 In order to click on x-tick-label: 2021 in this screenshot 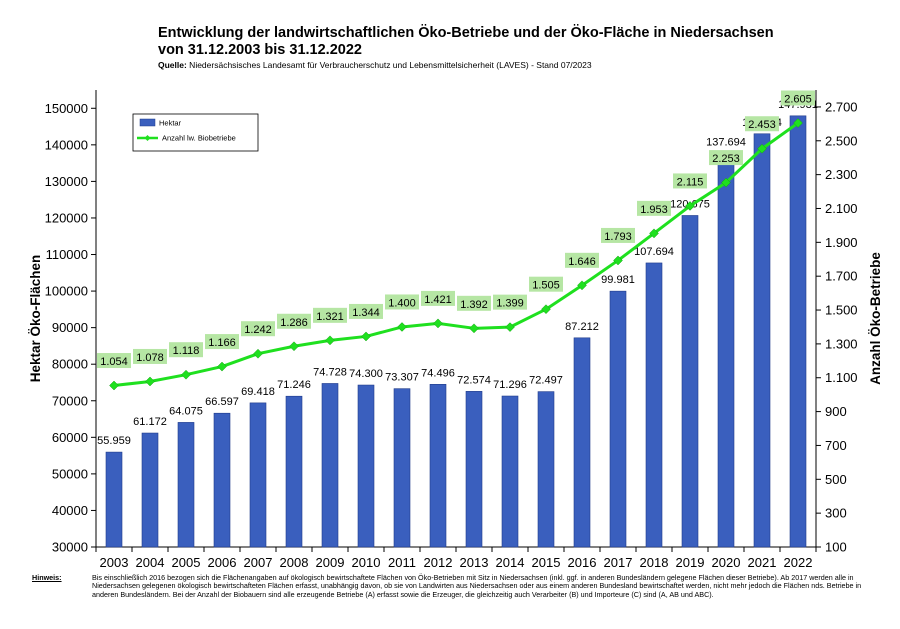, I will do `click(762, 562)`.